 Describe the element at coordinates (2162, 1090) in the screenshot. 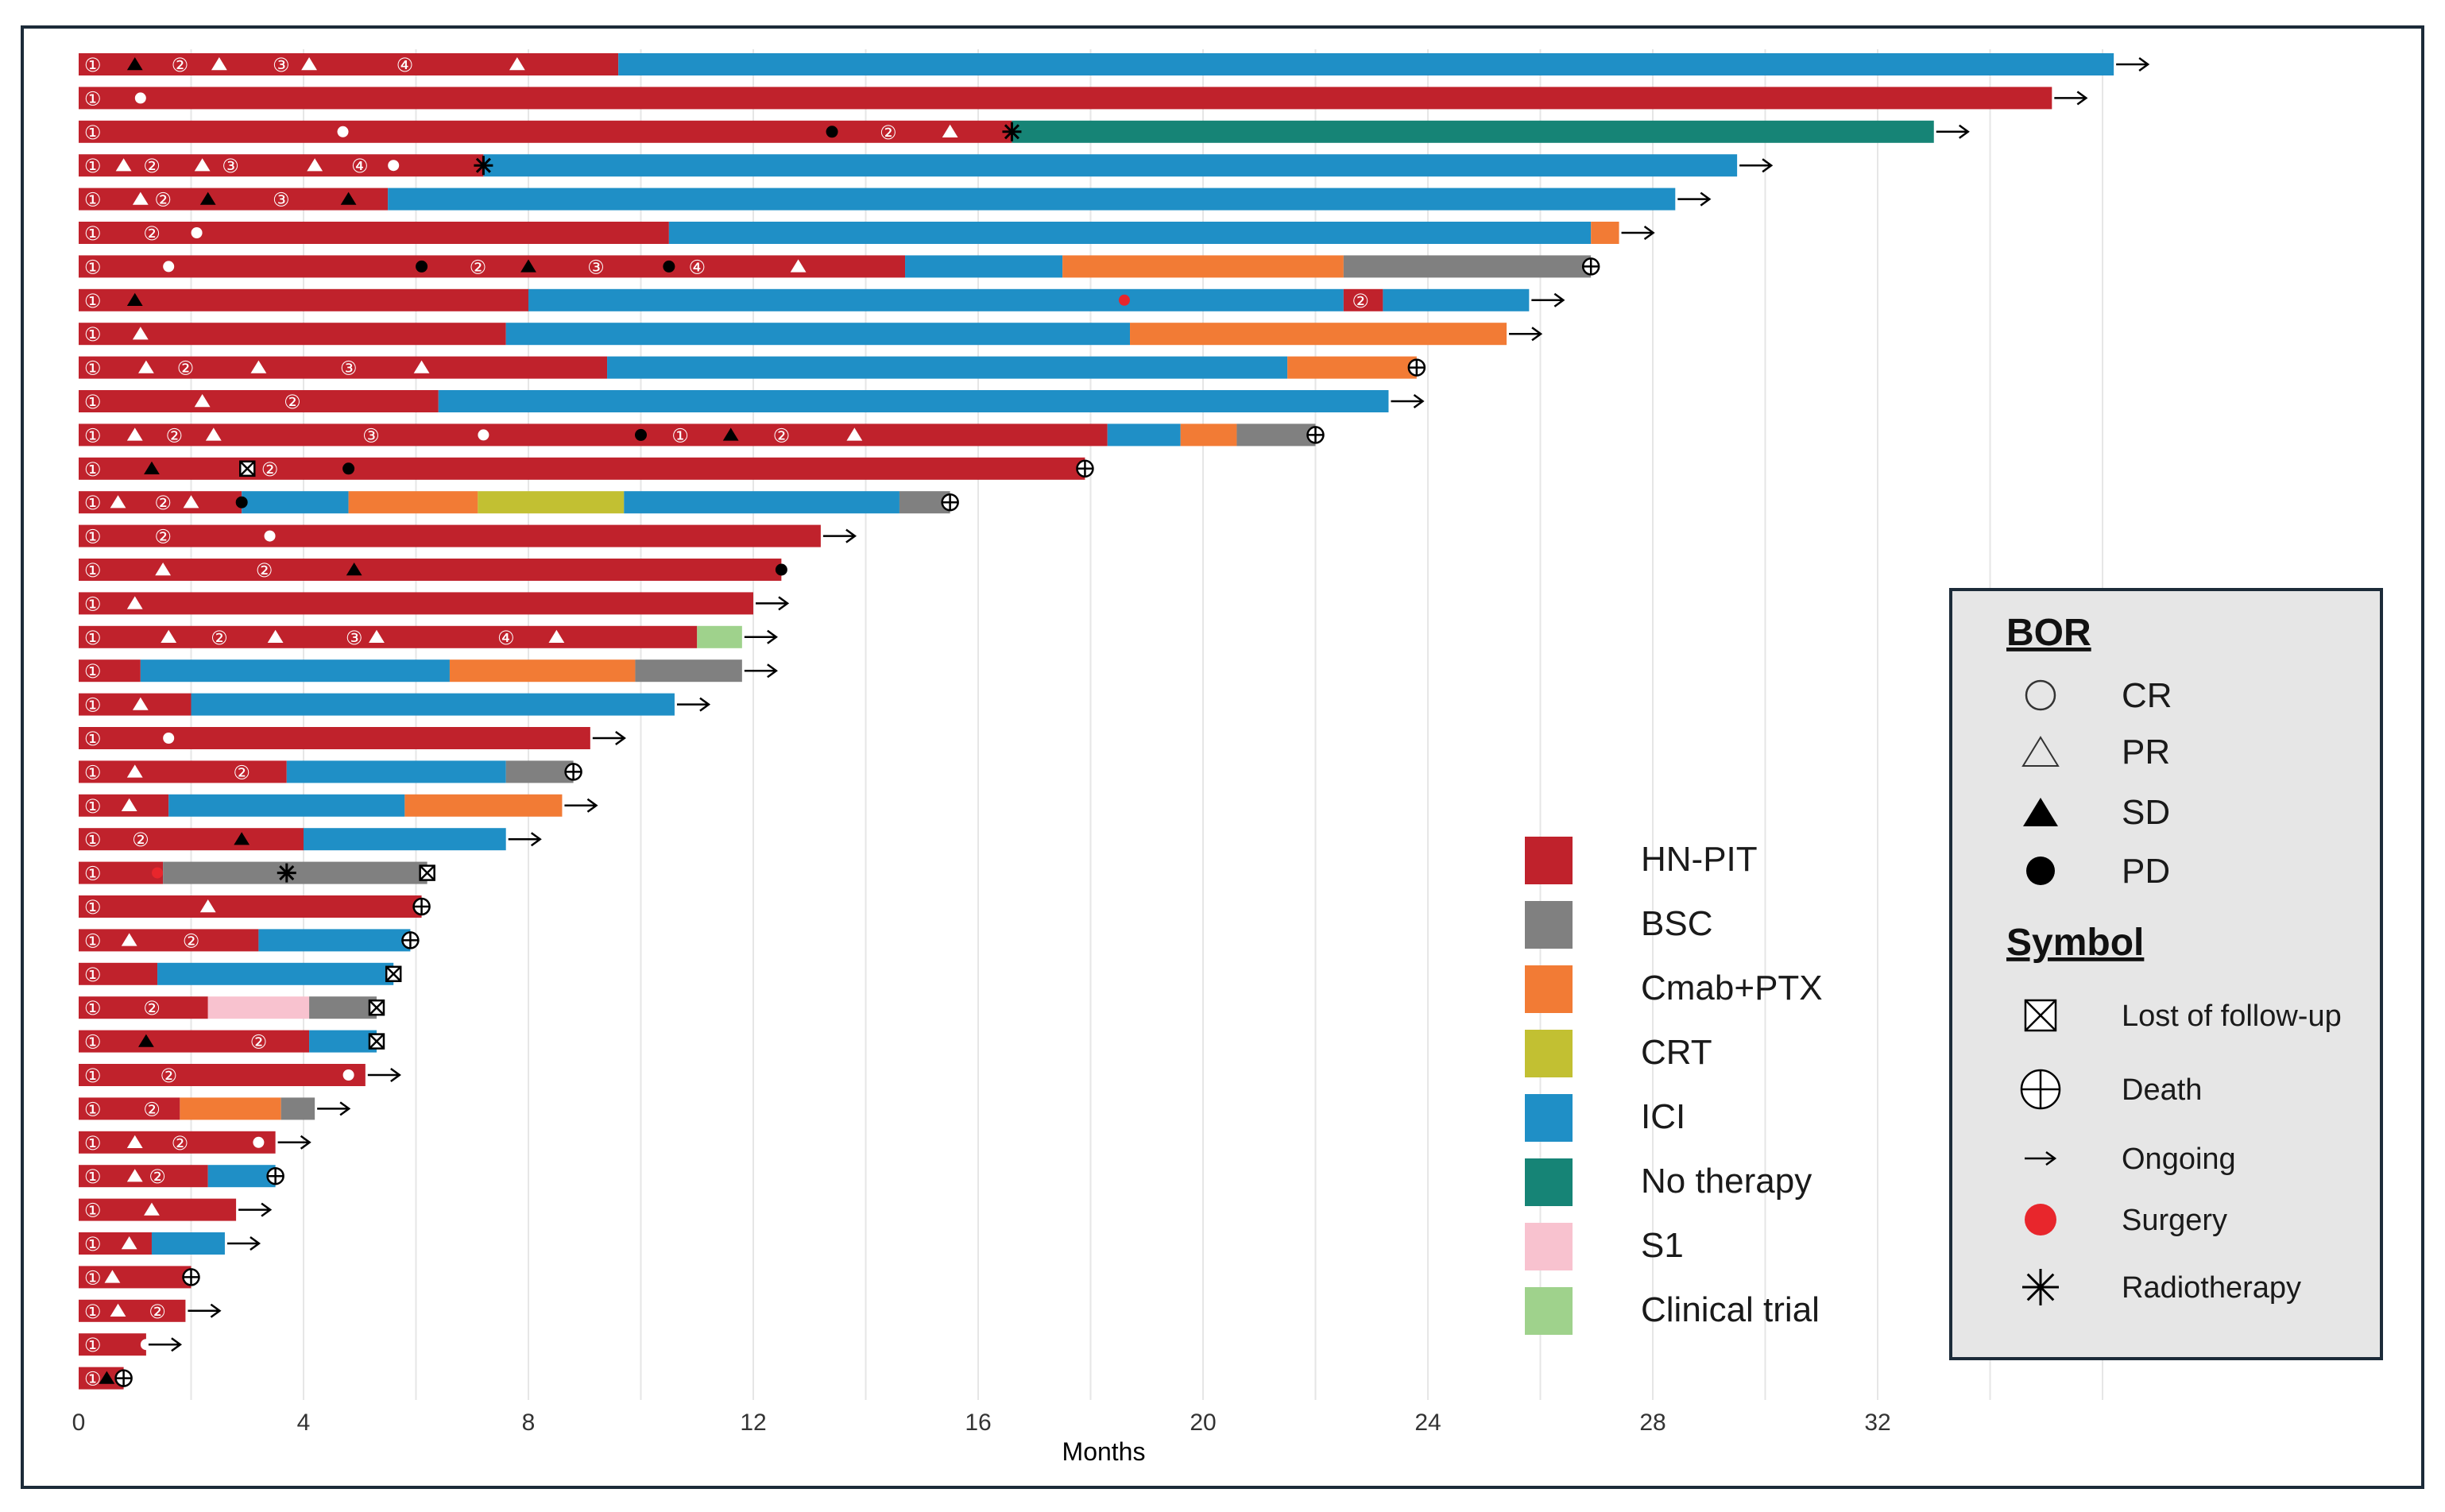

I see `legend-symbol-label: Death` at that location.